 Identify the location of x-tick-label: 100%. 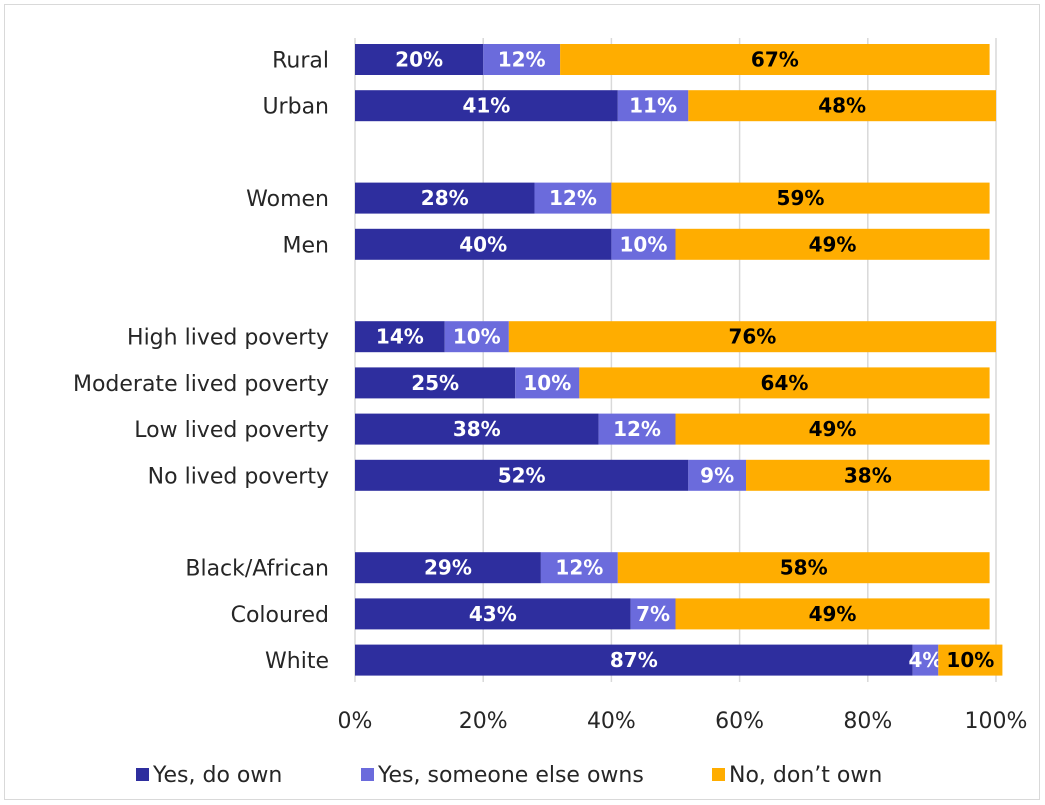
(996, 721).